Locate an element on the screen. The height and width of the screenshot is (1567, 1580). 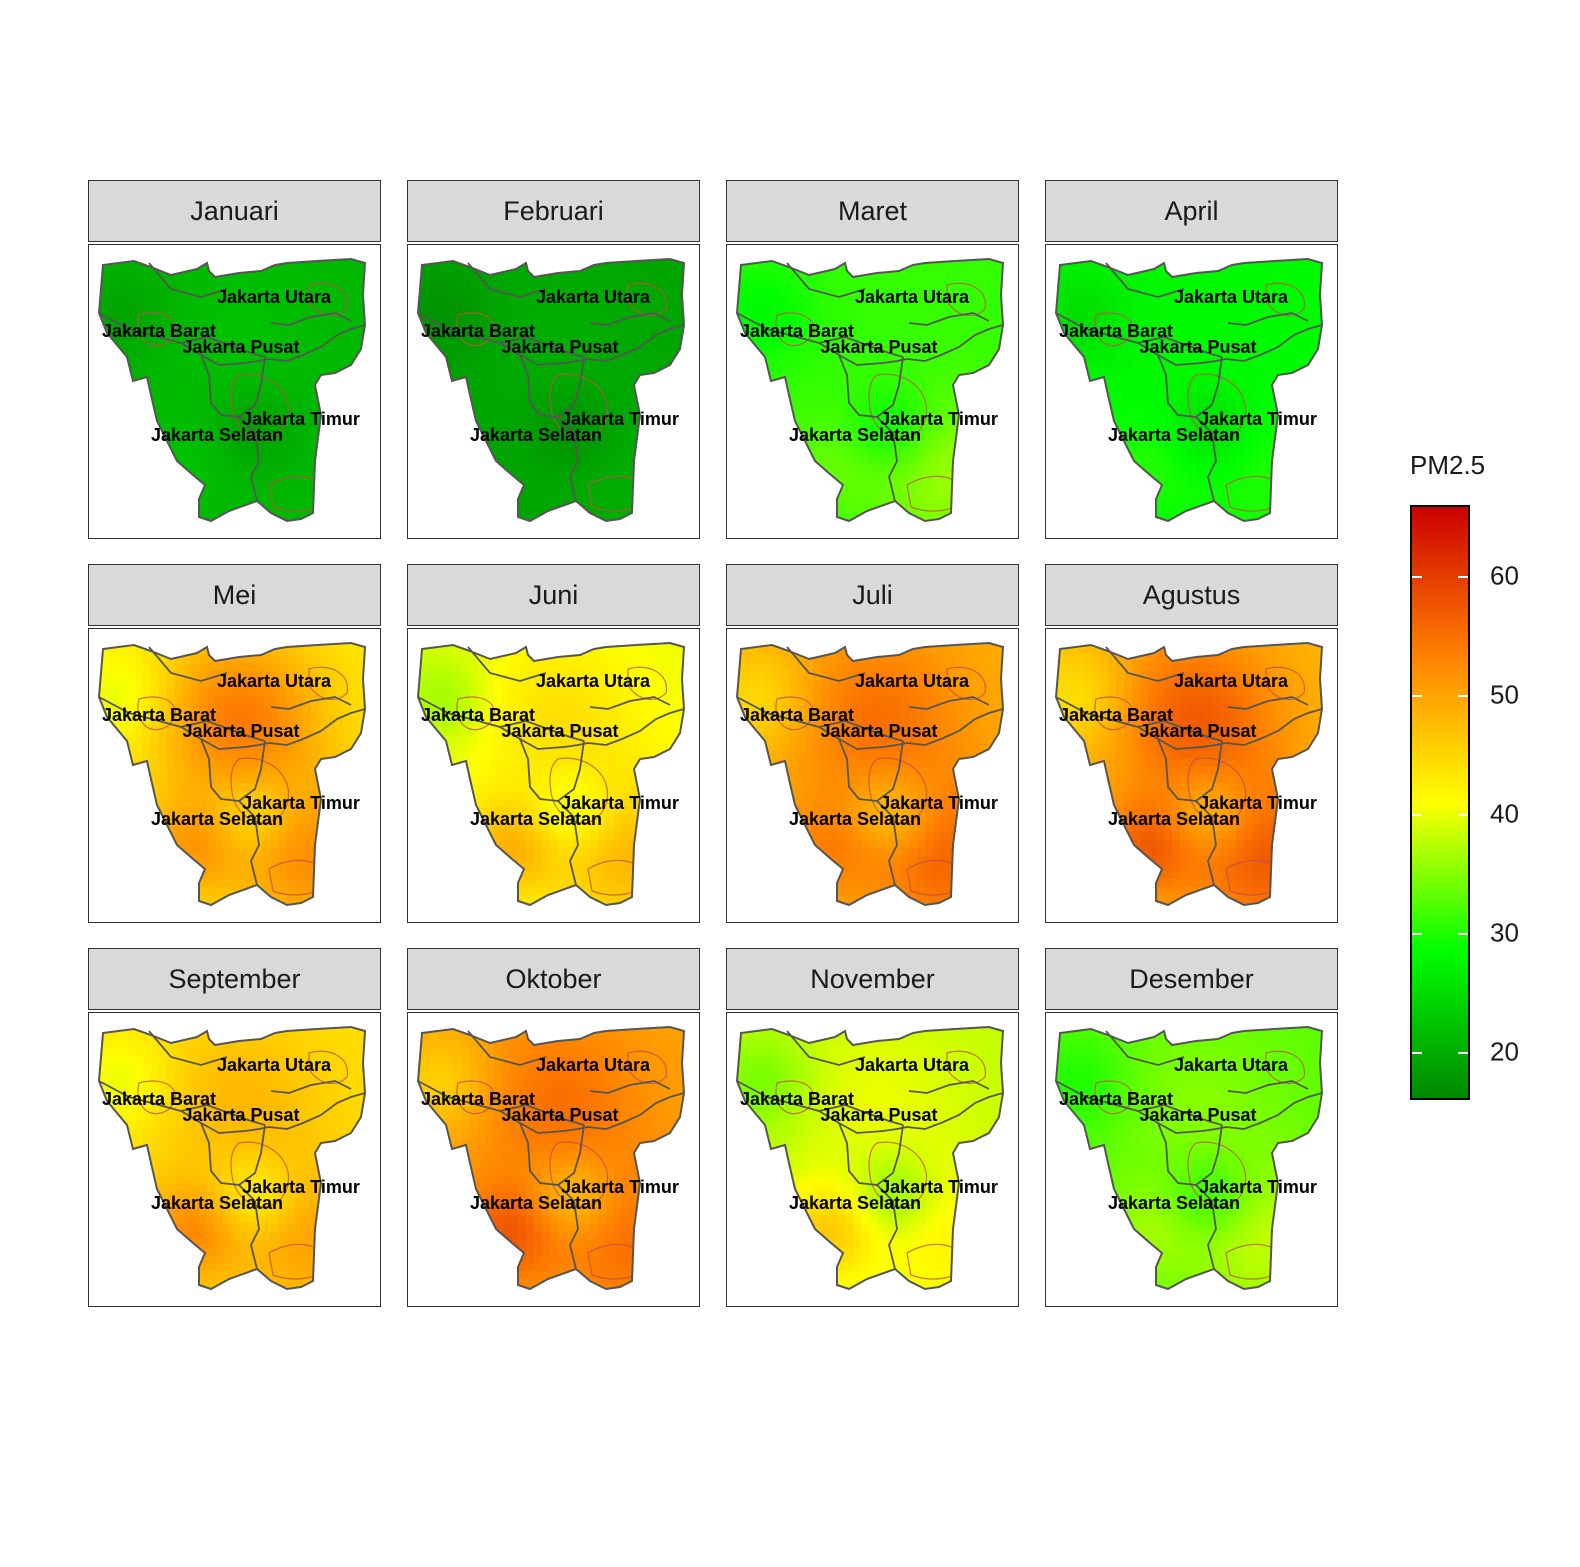
legend-tick-label: 20 is located at coordinates (1504, 1051).